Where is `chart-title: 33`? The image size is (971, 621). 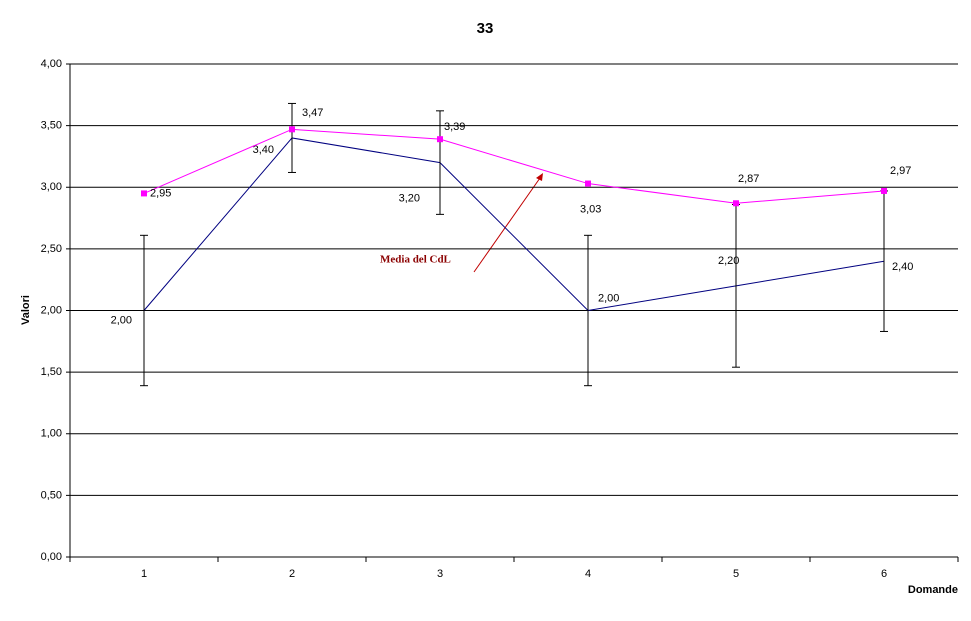
chart-title: 33 is located at coordinates (485, 28).